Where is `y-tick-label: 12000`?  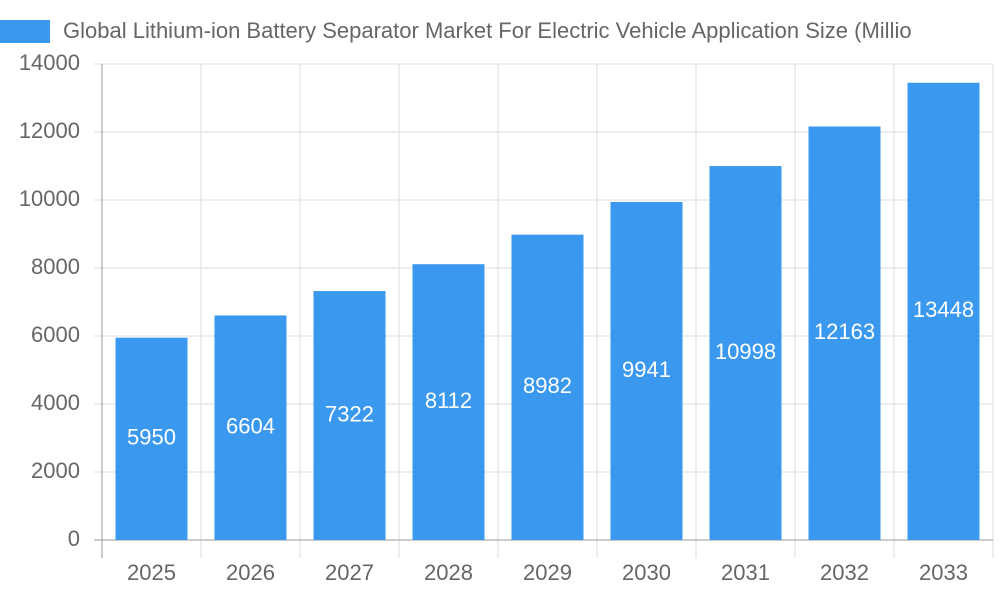 y-tick-label: 12000 is located at coordinates (49, 130).